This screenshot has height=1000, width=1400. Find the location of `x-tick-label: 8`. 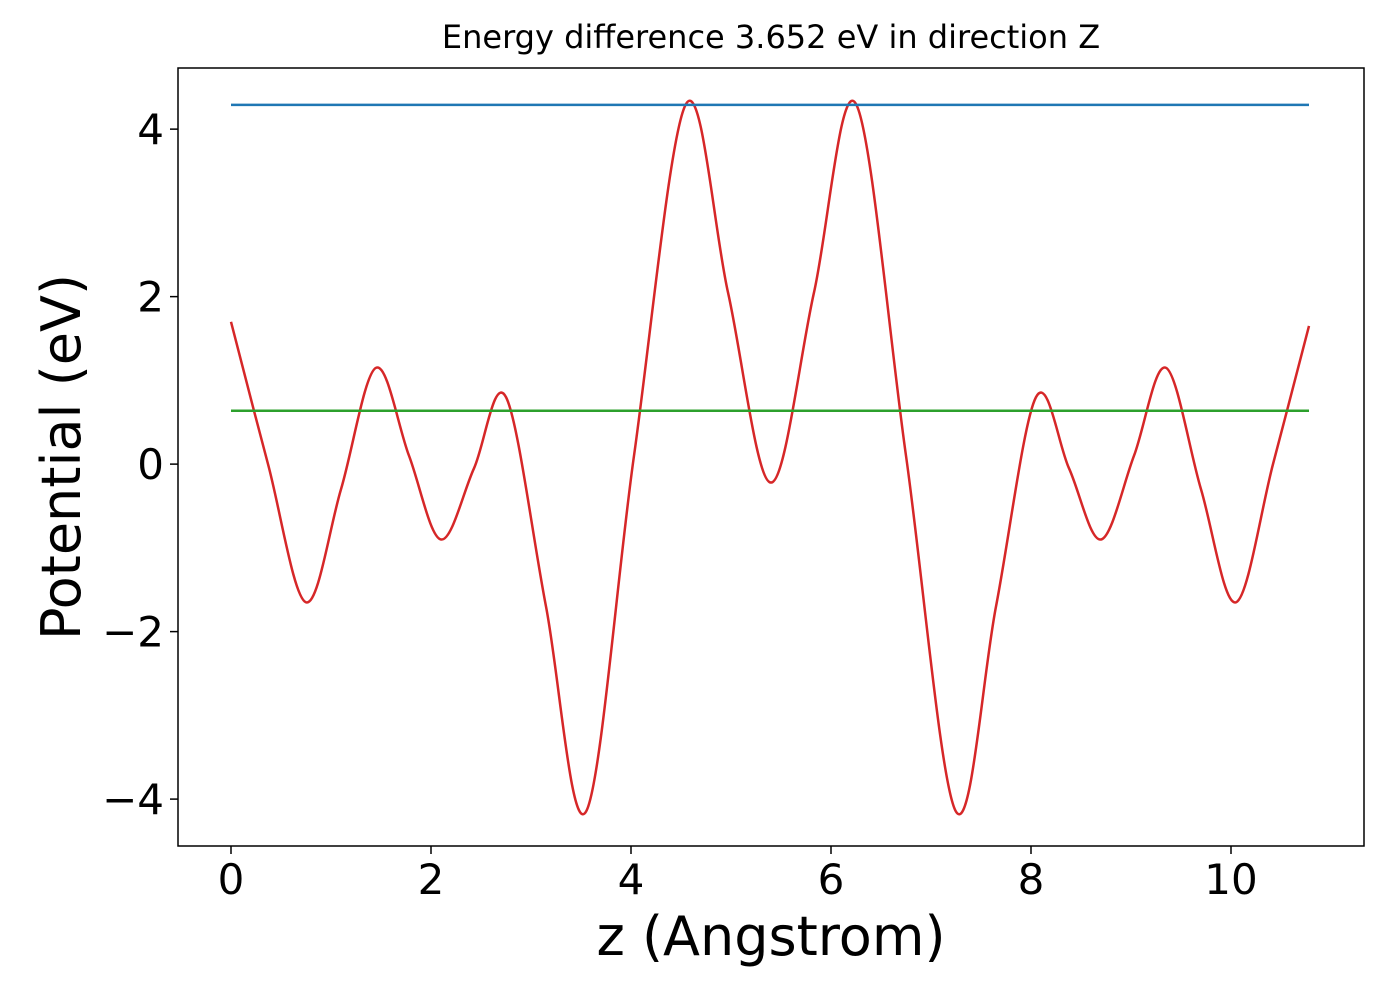

x-tick-label: 8 is located at coordinates (1031, 879).